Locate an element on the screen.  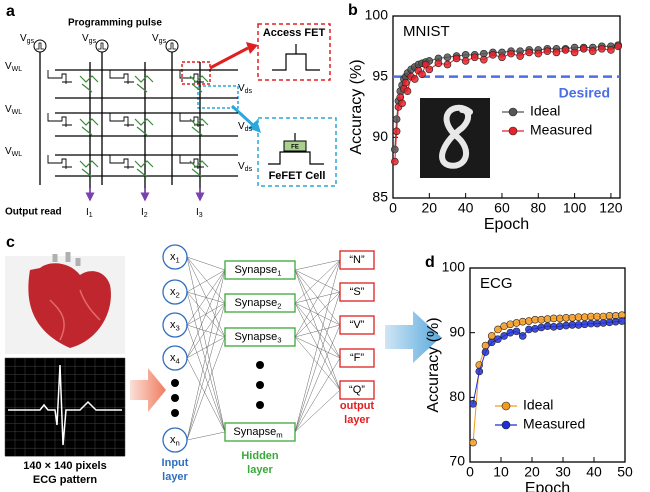
crossbar is located at coordinates (135, 120).